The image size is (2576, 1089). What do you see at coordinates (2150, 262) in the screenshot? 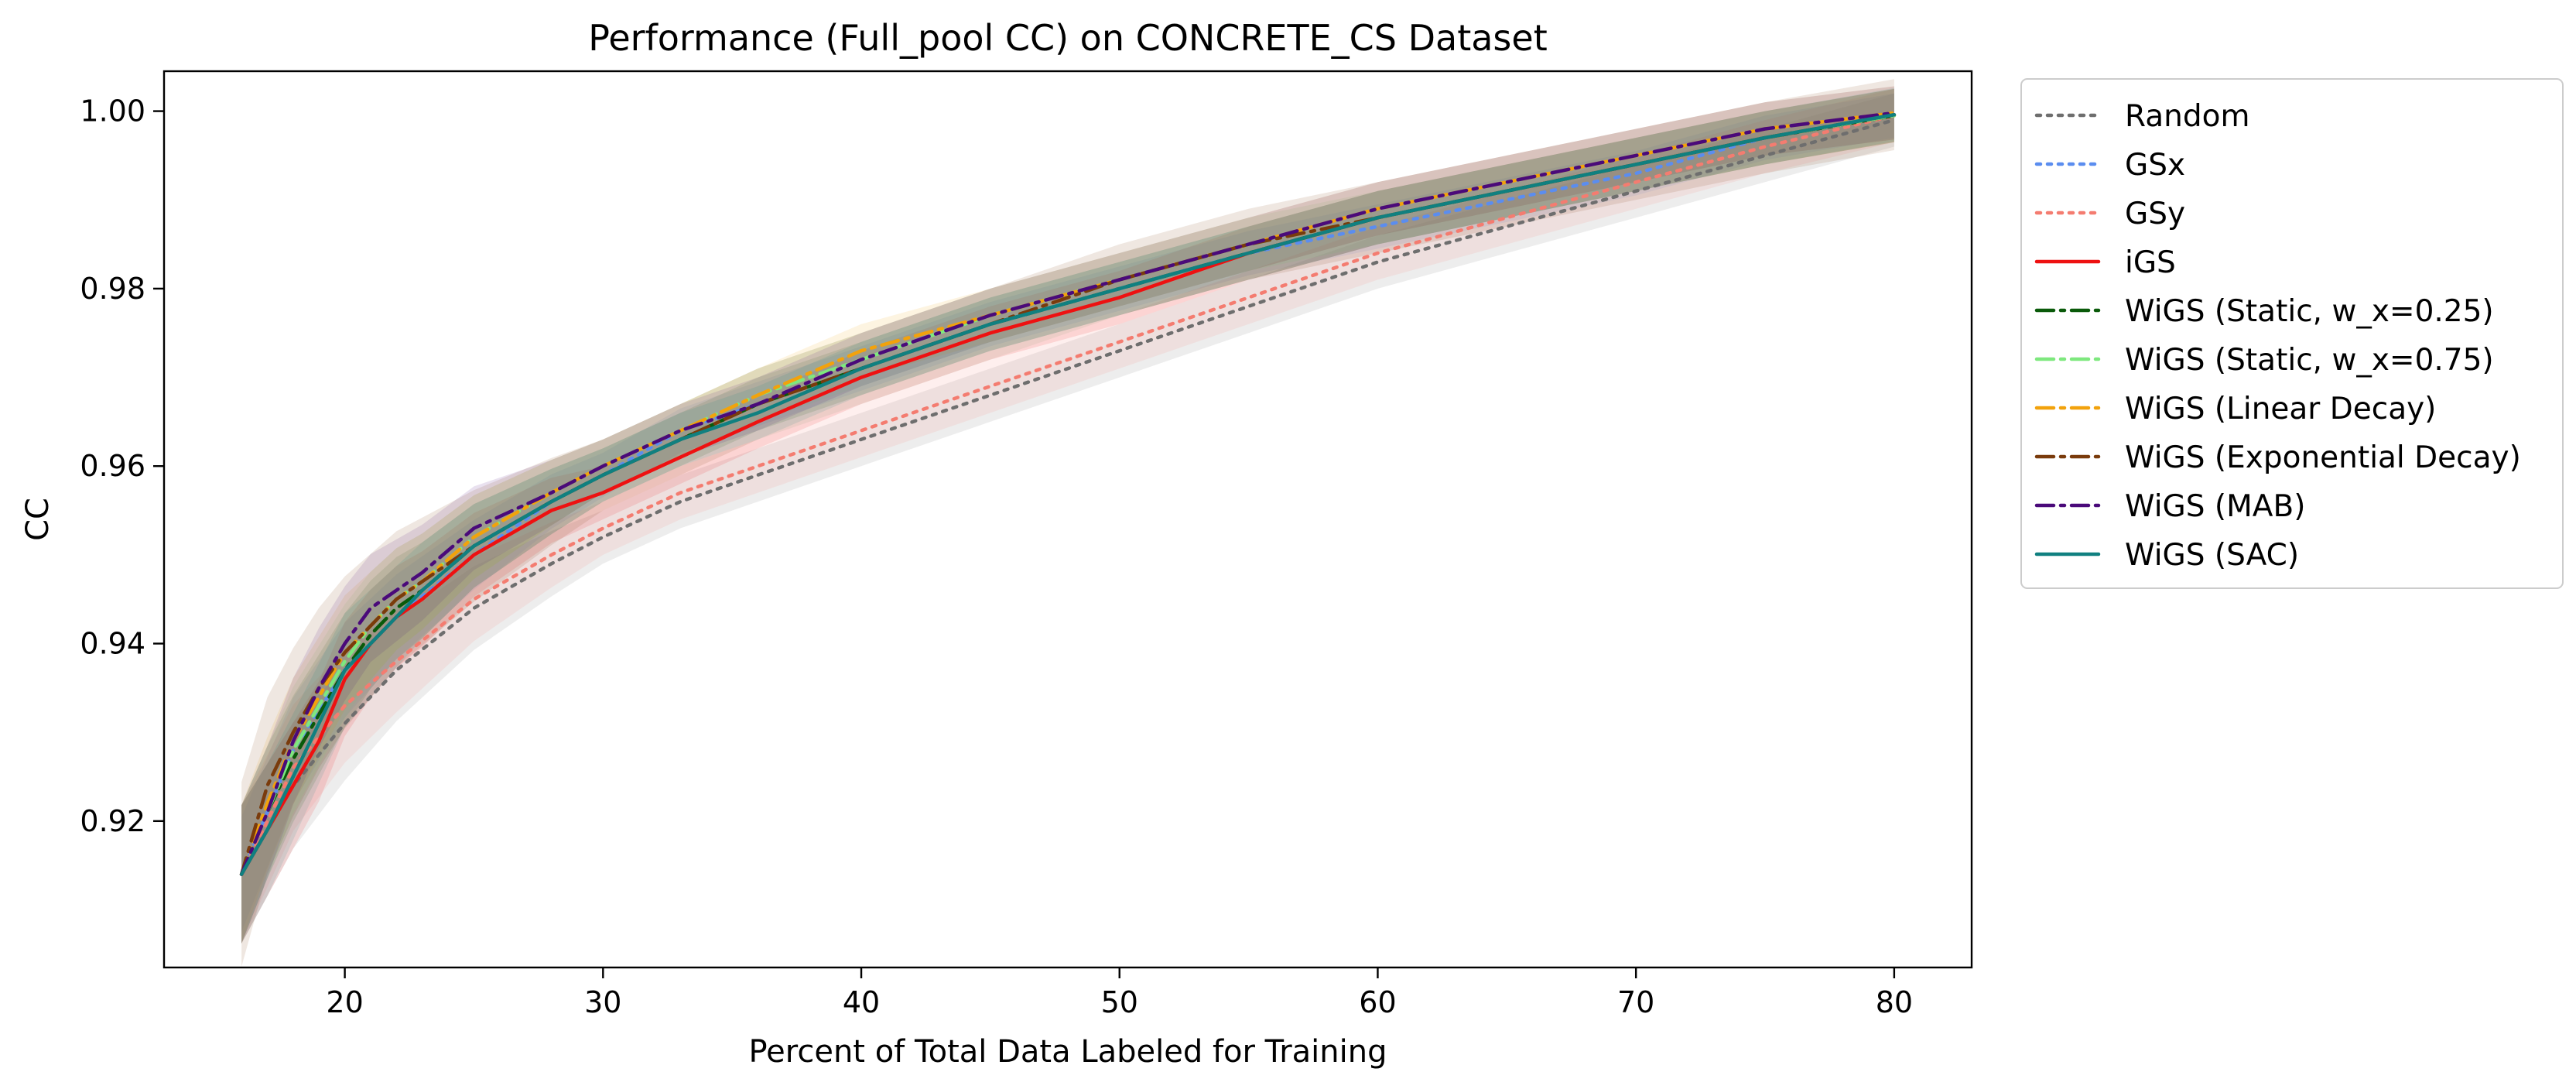
I see `legend-label-igs: iGS` at bounding box center [2150, 262].